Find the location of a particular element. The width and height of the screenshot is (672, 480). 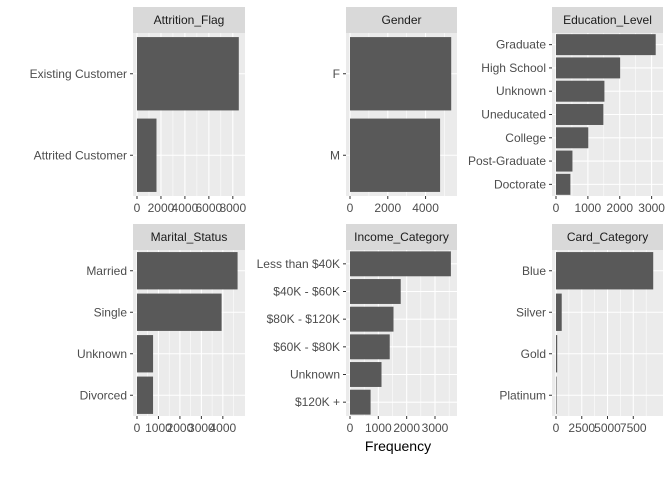

y-tick-label: Post-Graduate is located at coordinates (507, 161).